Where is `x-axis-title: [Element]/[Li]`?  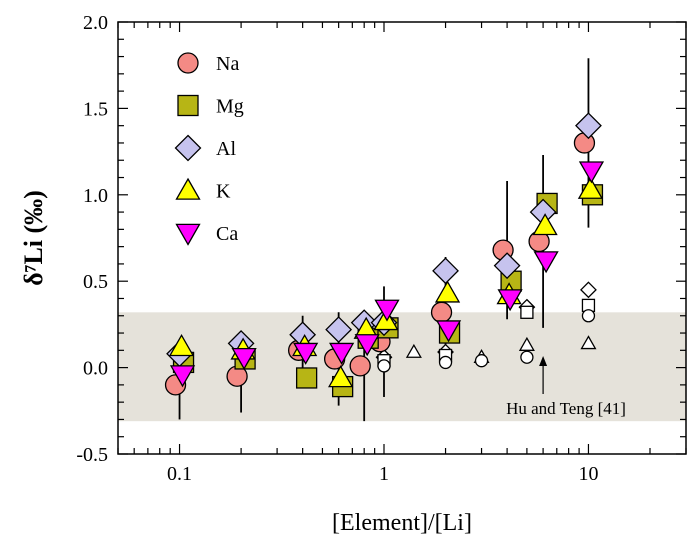
x-axis-title: [Element]/[Li] is located at coordinates (402, 523).